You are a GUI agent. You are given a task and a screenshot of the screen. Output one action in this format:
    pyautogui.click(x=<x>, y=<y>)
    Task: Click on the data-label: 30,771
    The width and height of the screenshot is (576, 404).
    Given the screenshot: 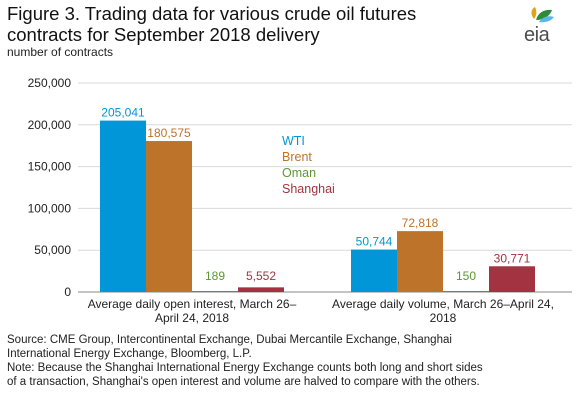 What is the action you would take?
    pyautogui.click(x=512, y=258)
    